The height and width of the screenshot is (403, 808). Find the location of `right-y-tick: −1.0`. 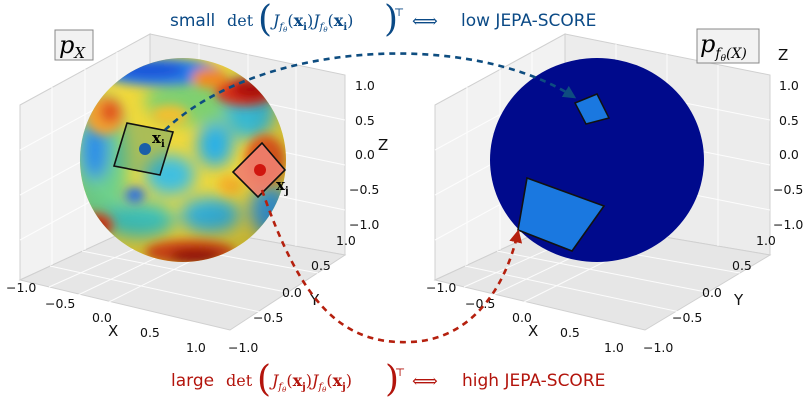

right-y-tick: −1.0 is located at coordinates (658, 347).